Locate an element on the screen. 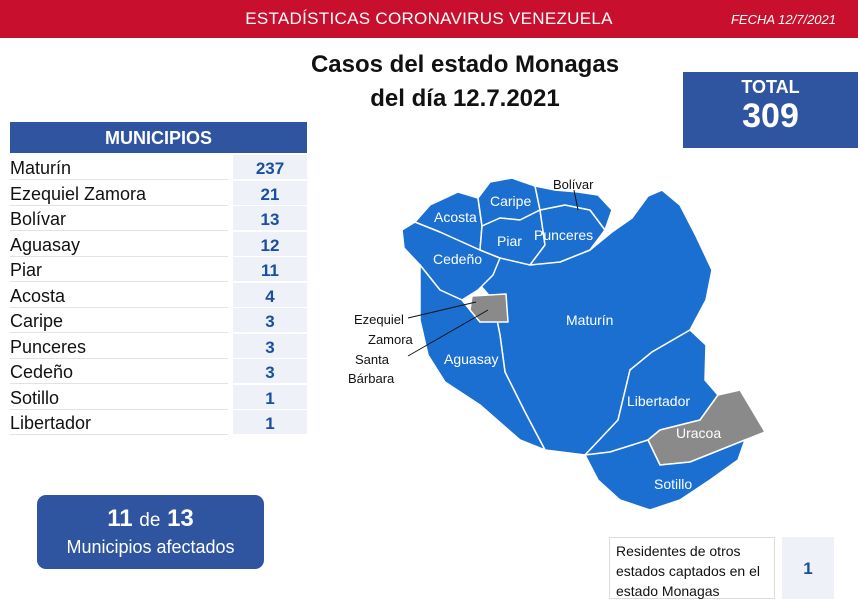 The width and height of the screenshot is (858, 614). map-label-bolivar: Bolívar is located at coordinates (573, 184).